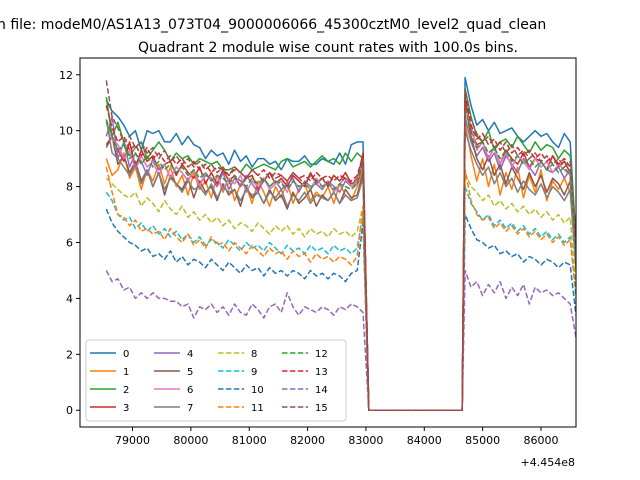 Image resolution: width=640 pixels, height=480 pixels. I want to click on y-tick-label: 12, so click(66, 75).